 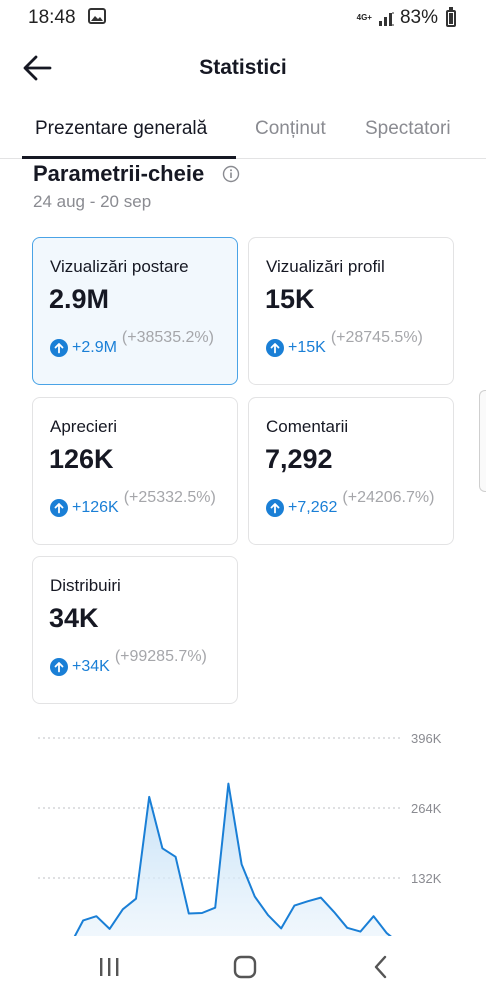 I want to click on date-range: 24 aug - 20 sep, so click(x=92, y=201).